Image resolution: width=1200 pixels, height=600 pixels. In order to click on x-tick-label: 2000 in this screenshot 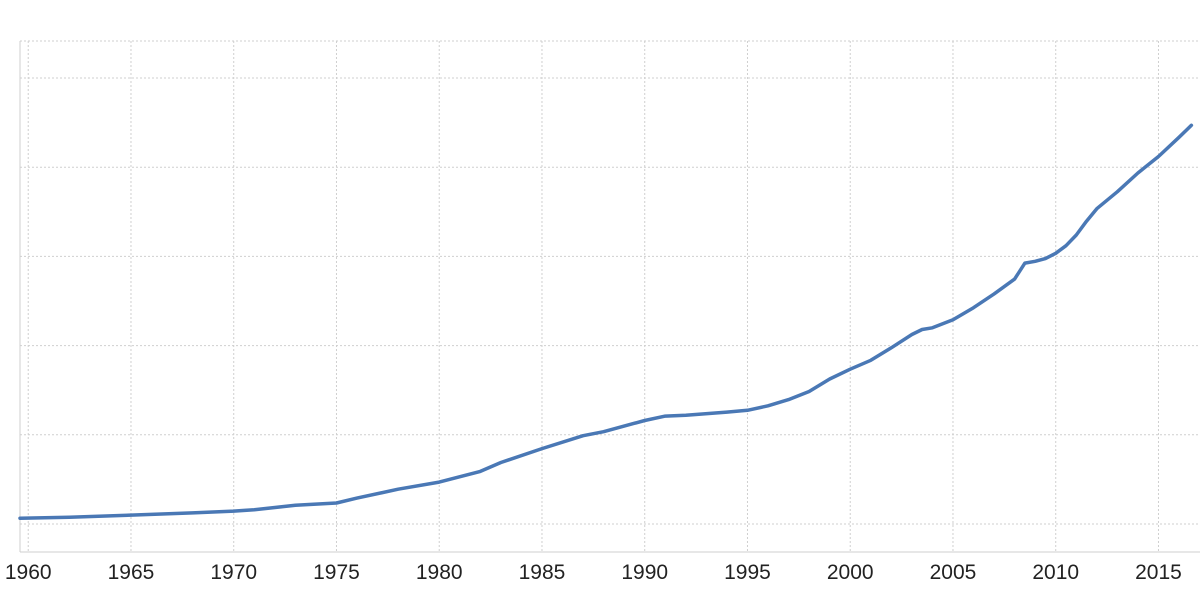, I will do `click(850, 572)`.